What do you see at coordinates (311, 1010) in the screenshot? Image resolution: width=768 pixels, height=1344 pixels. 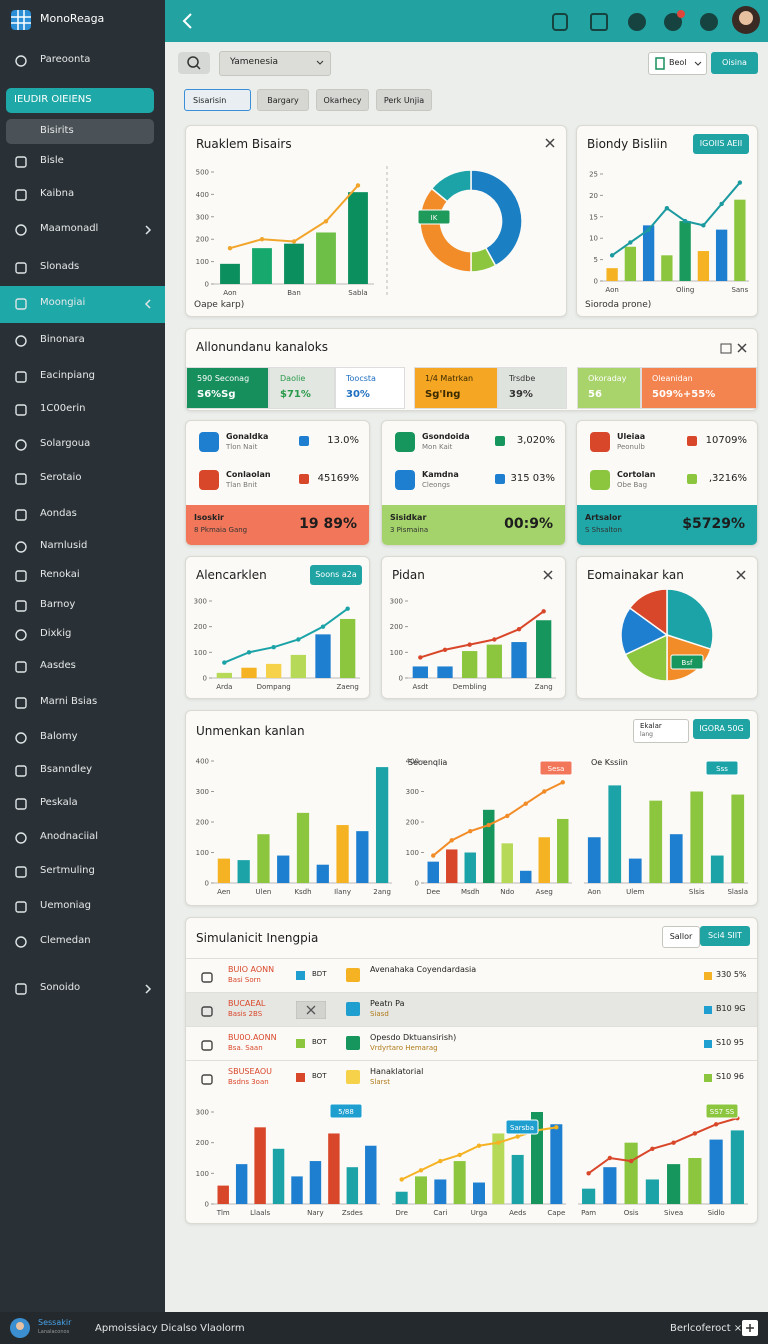 I see `remove-button` at bounding box center [311, 1010].